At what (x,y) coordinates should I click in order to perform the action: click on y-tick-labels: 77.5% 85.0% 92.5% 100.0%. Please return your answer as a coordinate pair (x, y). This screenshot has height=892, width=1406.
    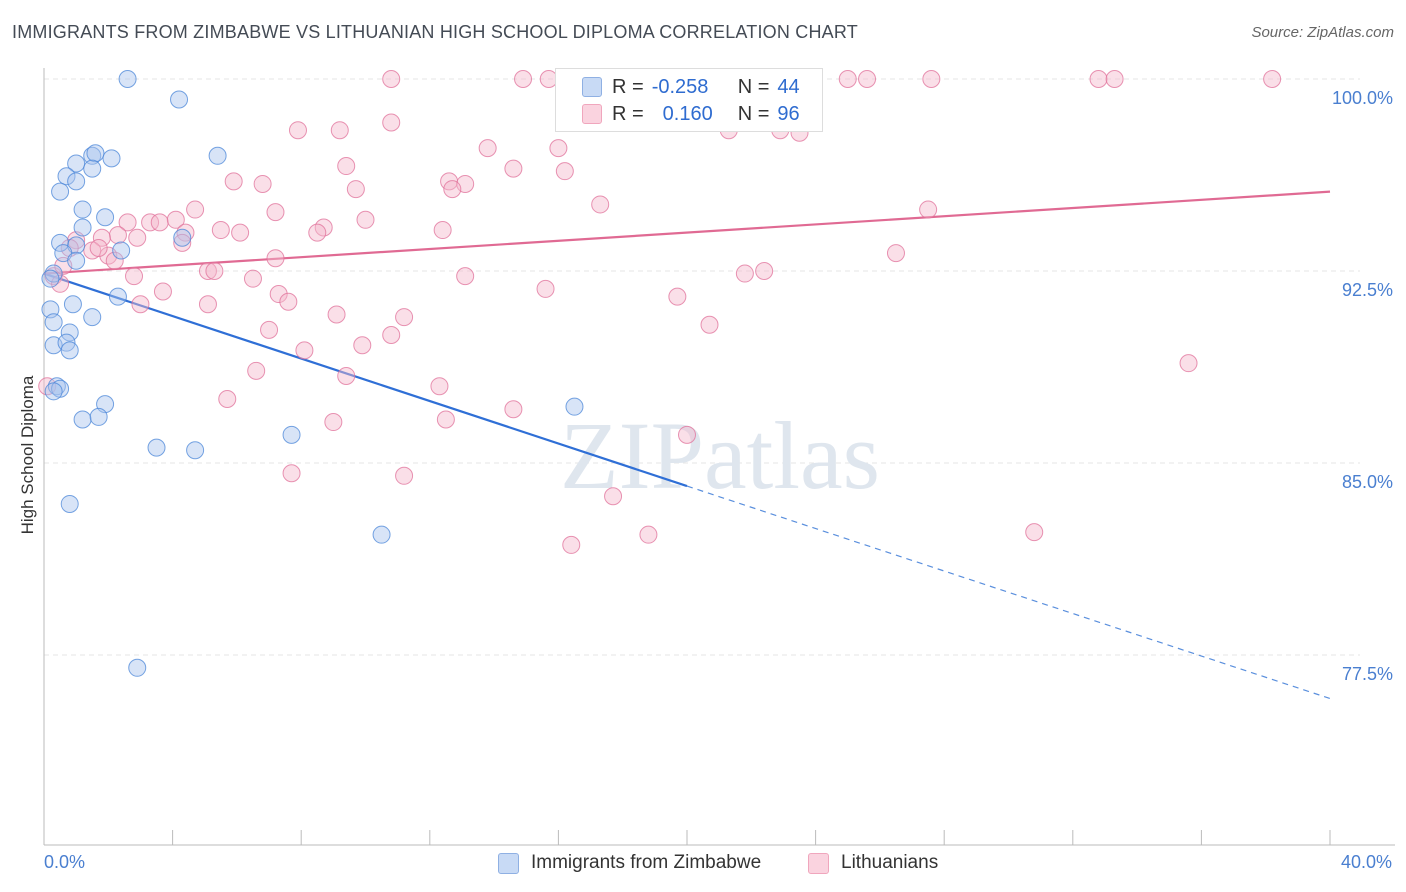
    Looking at the image, I should click on (1362, 386).